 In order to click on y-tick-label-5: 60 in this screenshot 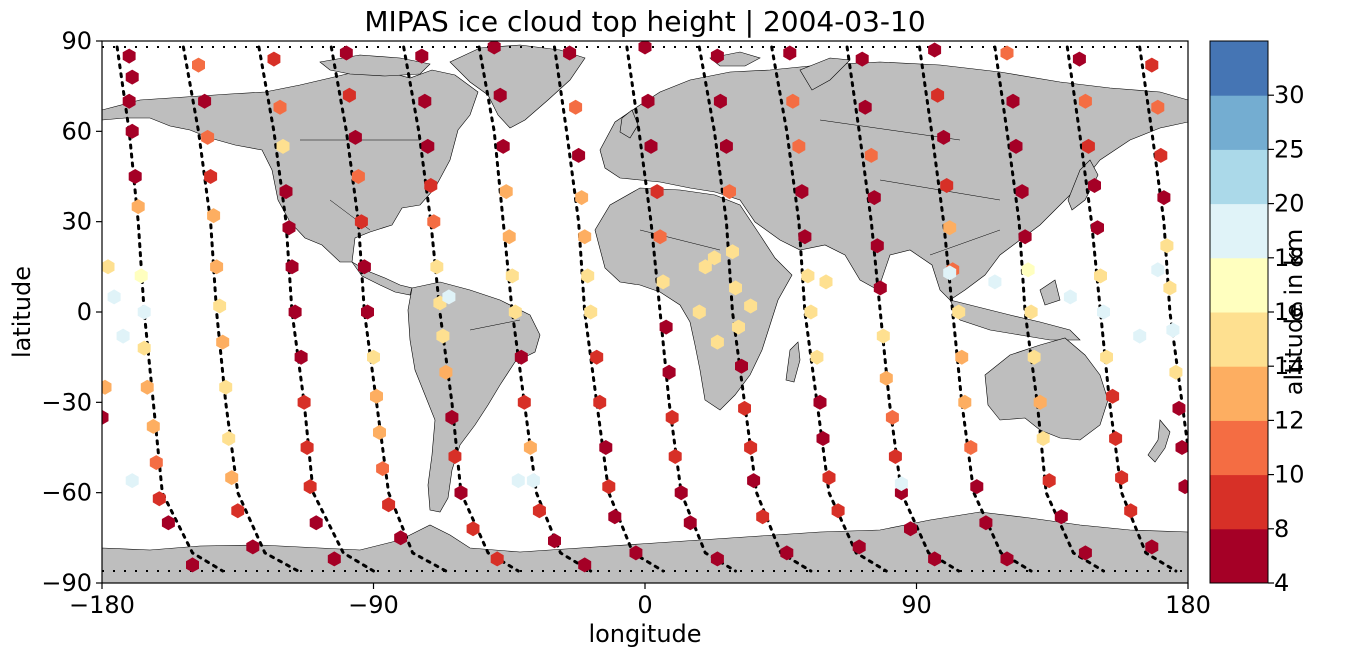, I will do `click(76, 131)`.